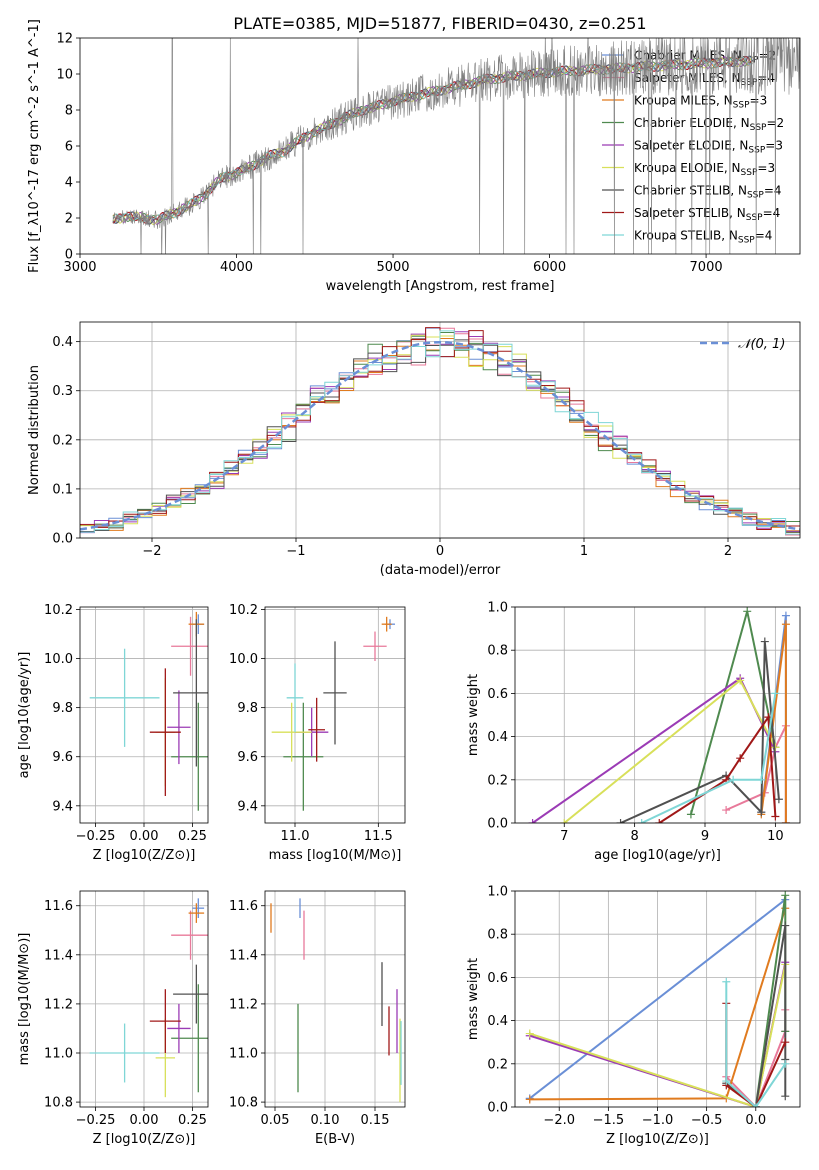 The width and height of the screenshot is (819, 1170). I want to click on y-tick-label: 0.6, so click(497, 978).